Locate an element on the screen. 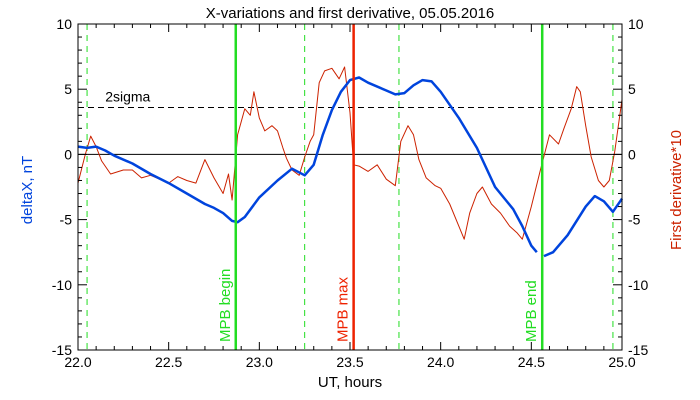 The image size is (700, 400). y-right-tick-label: 0 is located at coordinates (632, 154).